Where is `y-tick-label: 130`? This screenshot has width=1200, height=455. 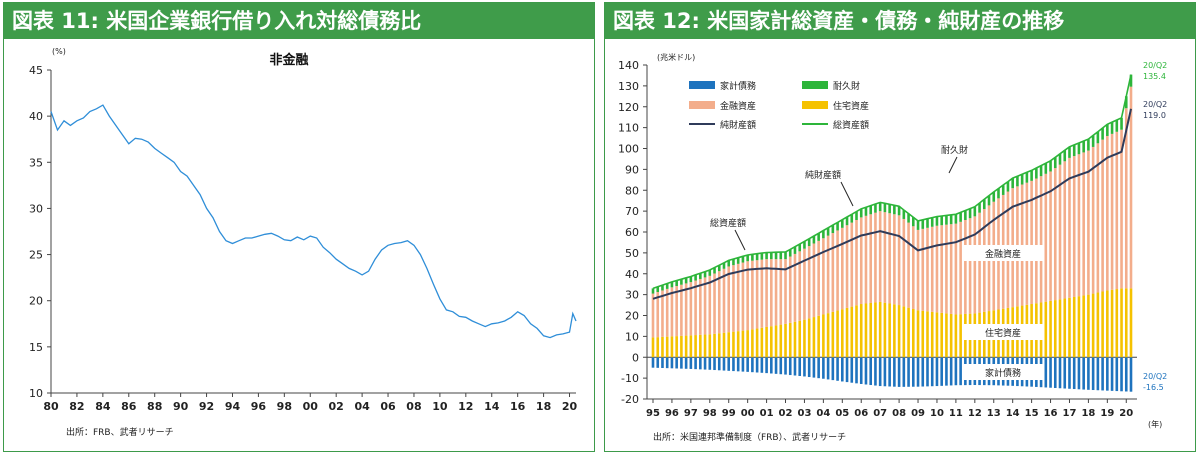 y-tick-label: 130 is located at coordinates (628, 86).